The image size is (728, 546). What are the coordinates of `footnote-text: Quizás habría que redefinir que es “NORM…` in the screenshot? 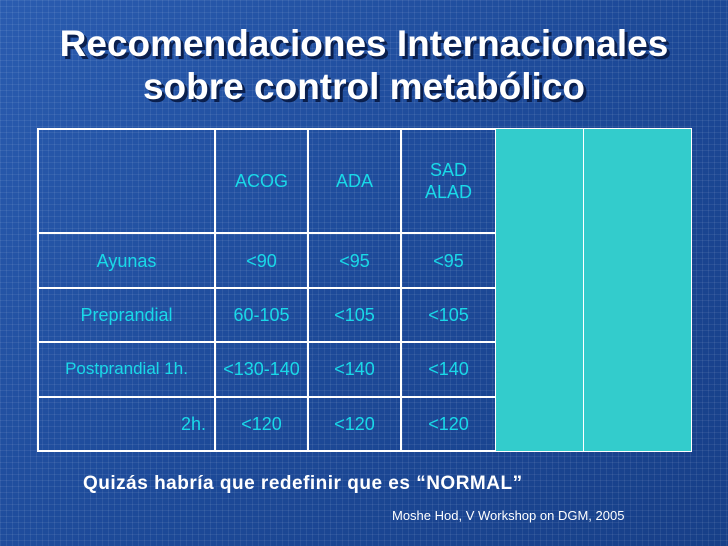 It's located at (303, 483).